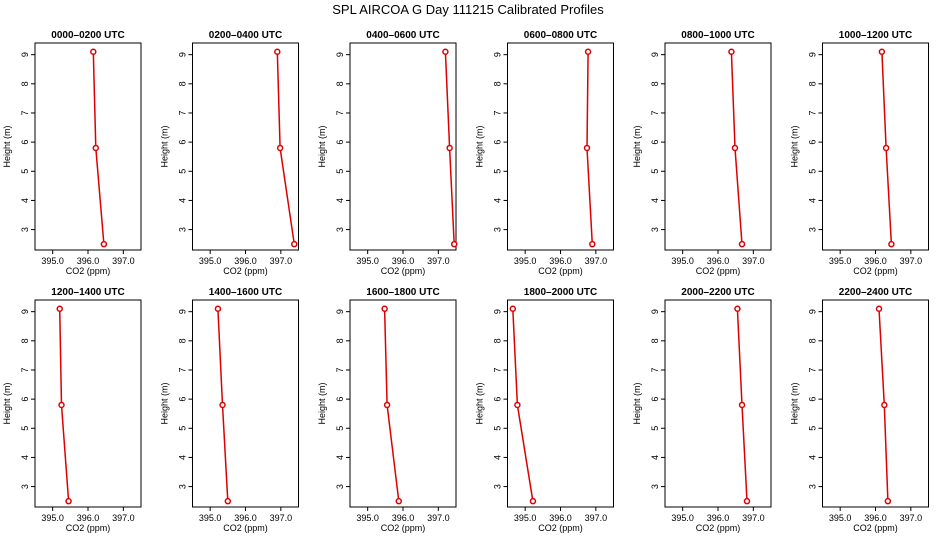 The width and height of the screenshot is (936, 545). I want to click on panel-5-xtick-label: 397.0, so click(753, 261).